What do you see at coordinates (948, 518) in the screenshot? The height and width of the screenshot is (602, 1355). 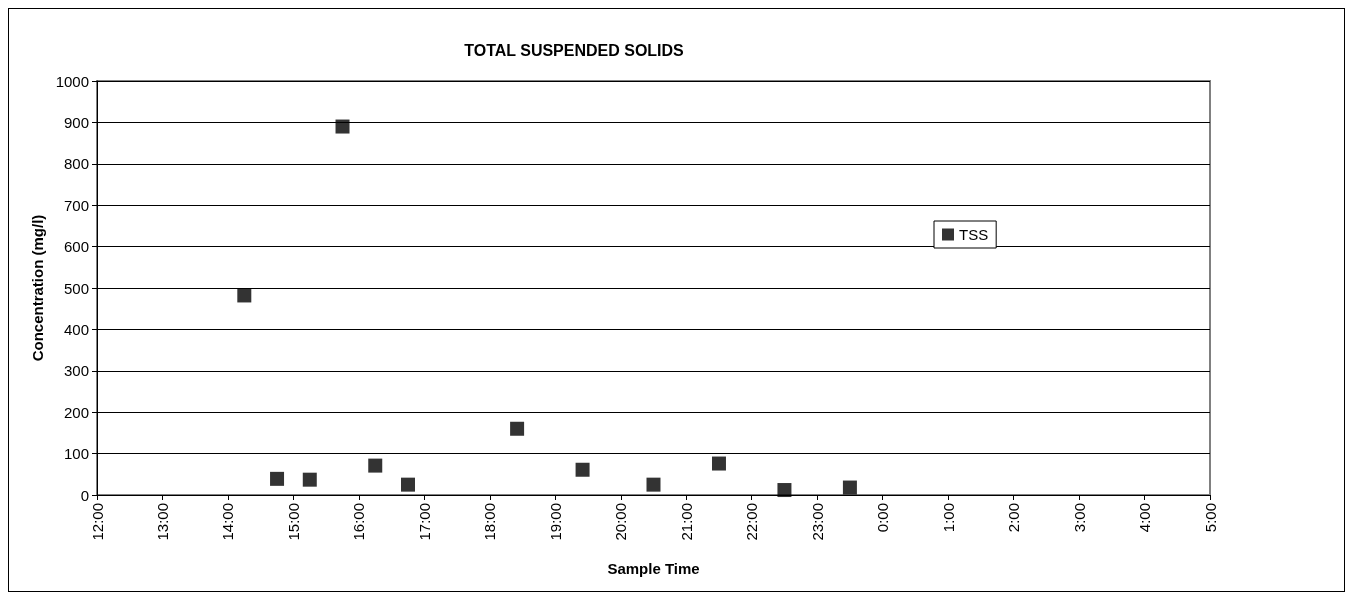 I see `x-tick-label: 1:00` at bounding box center [948, 518].